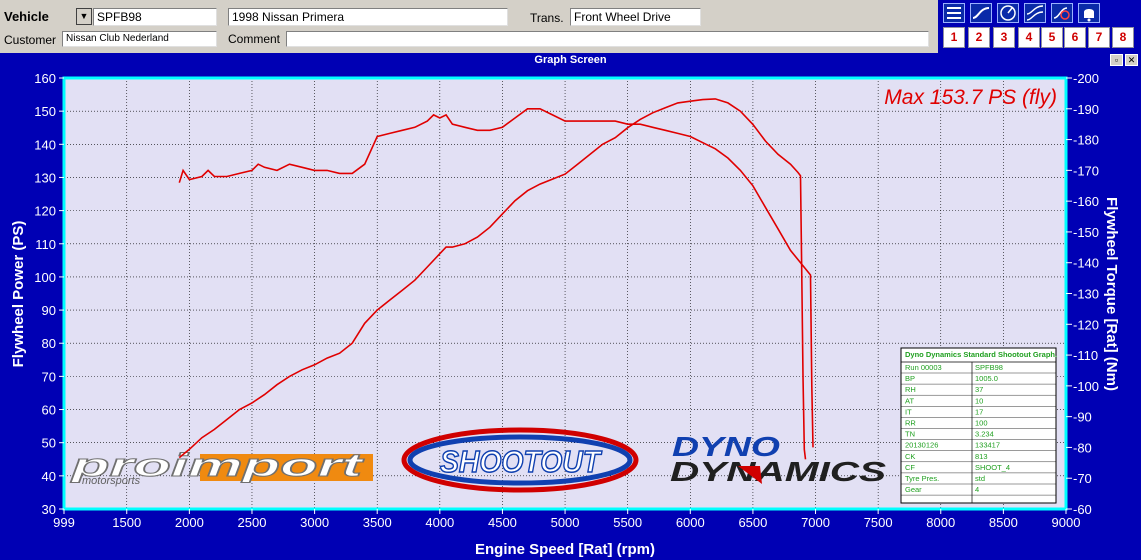  I want to click on vehicle-dropdown-button: ▼, so click(84, 16).